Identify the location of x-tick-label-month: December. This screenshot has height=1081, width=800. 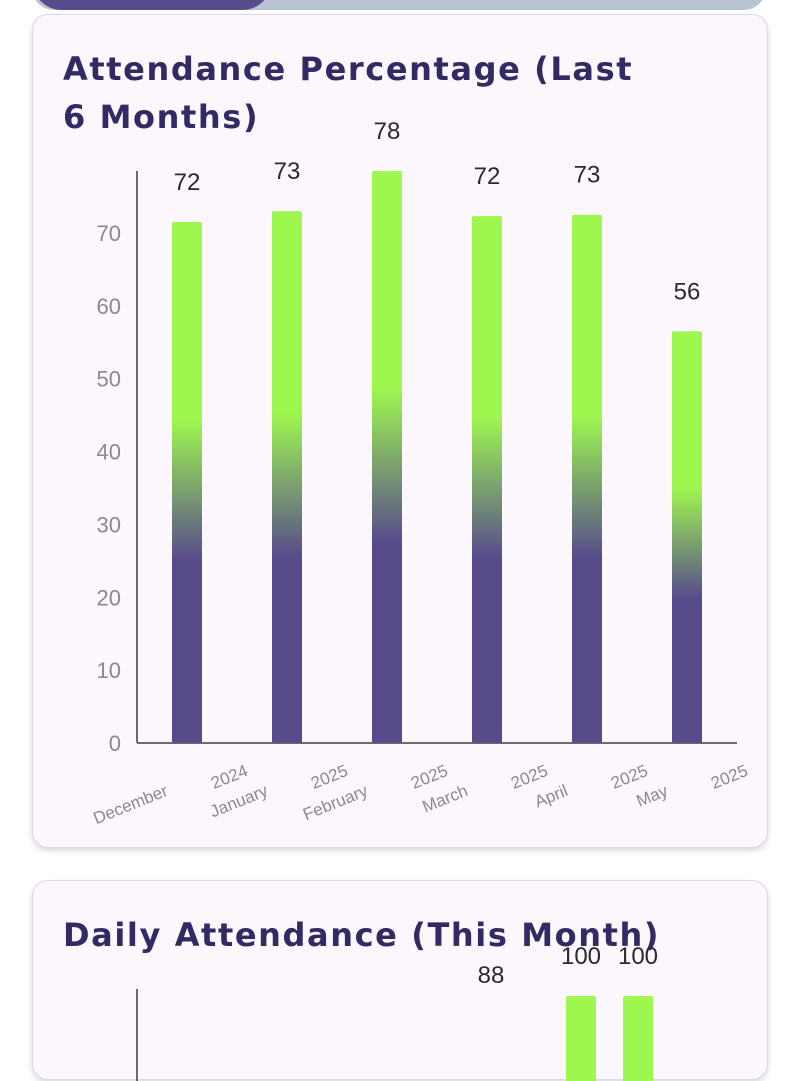
(131, 804).